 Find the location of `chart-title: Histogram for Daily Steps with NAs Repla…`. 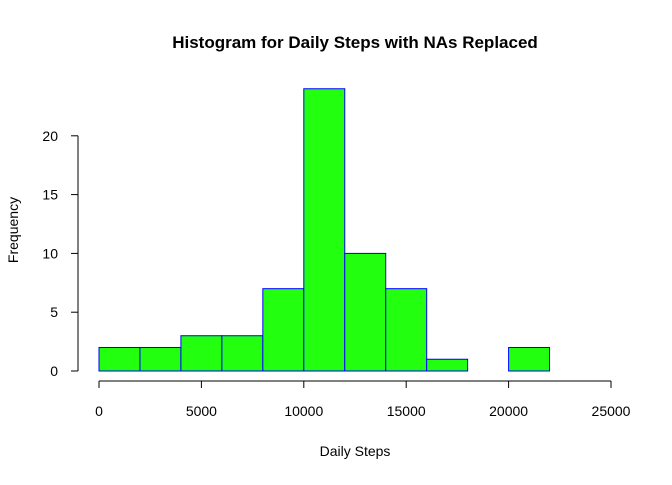

chart-title: Histogram for Daily Steps with NAs Repla… is located at coordinates (355, 42).